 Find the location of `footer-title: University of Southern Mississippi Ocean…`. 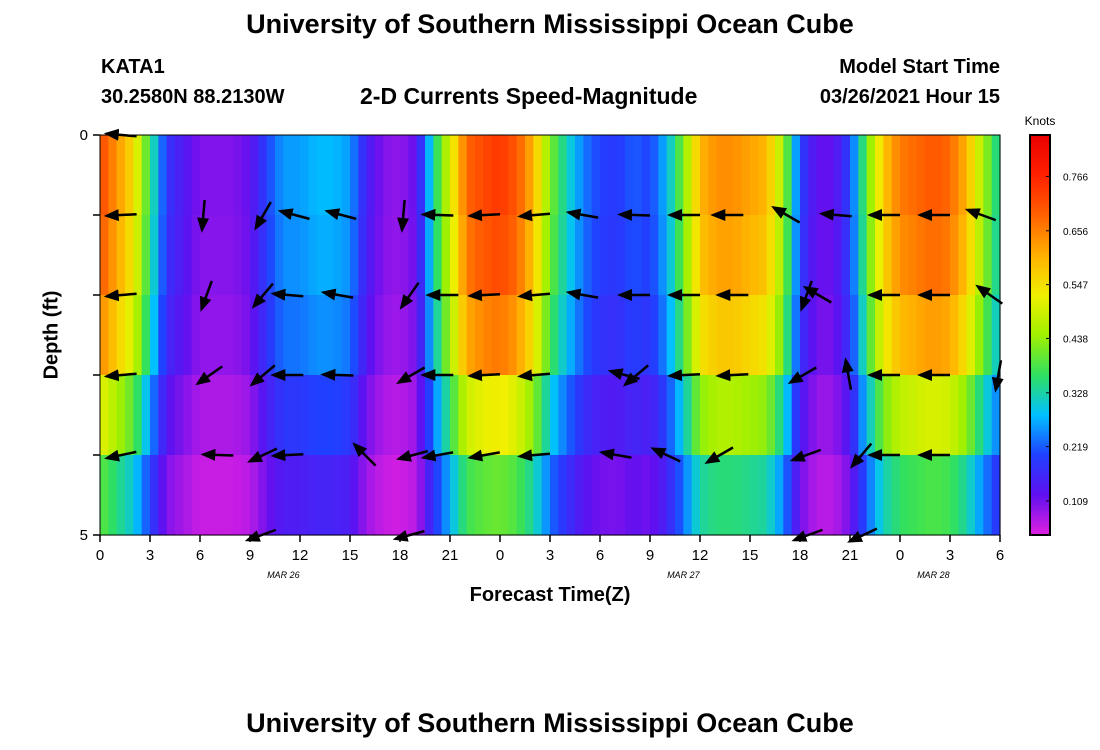

footer-title: University of Southern Mississippi Ocean… is located at coordinates (550, 723).